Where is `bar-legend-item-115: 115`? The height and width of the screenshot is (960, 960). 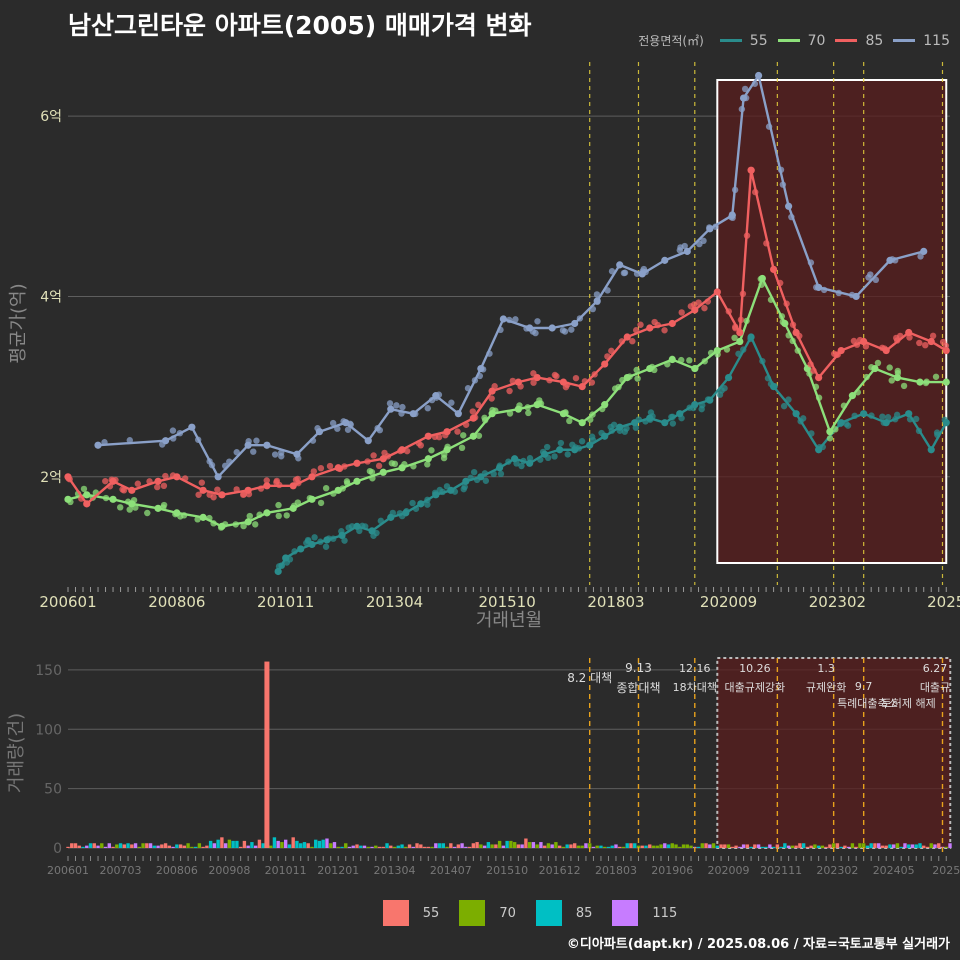
bar-legend-item-115: 115 is located at coordinates (644, 913).